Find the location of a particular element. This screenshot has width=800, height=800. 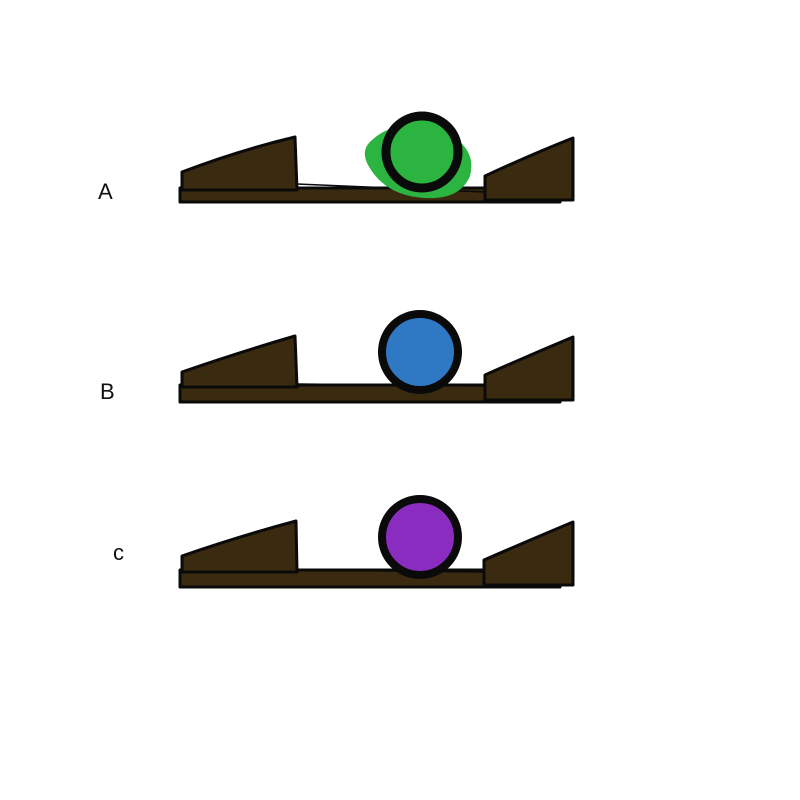

panel-label: B is located at coordinates (107, 391).